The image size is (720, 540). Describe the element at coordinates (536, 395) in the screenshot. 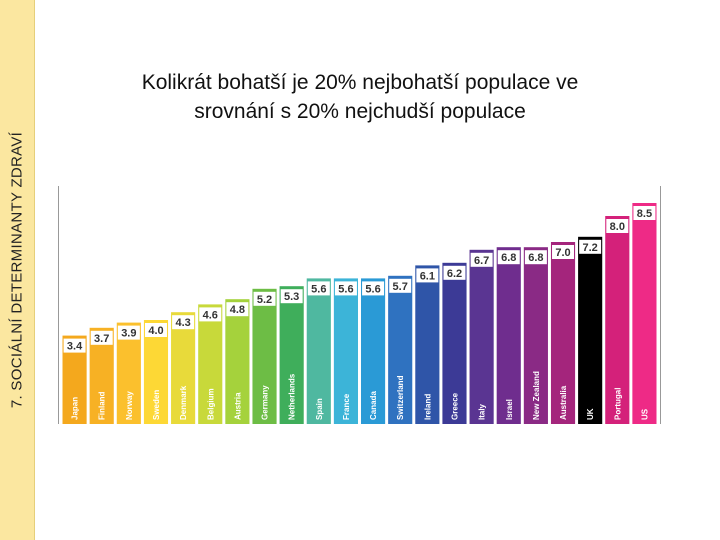

I see `category-label: New Zealand` at that location.